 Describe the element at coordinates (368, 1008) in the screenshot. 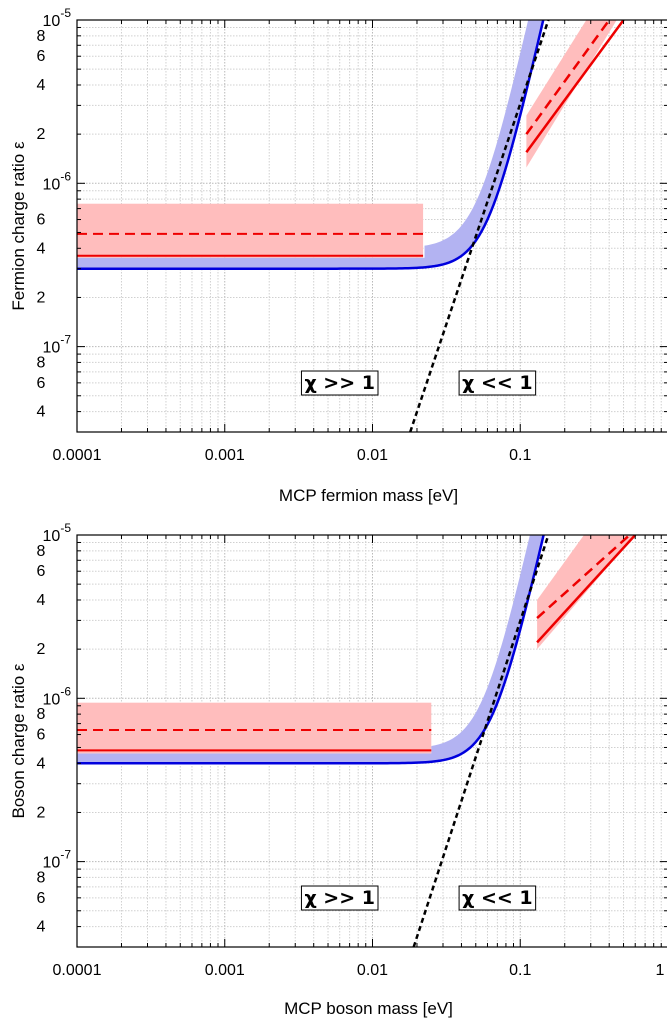

I see `x-axis-title: MCP boson mass [eV]` at that location.